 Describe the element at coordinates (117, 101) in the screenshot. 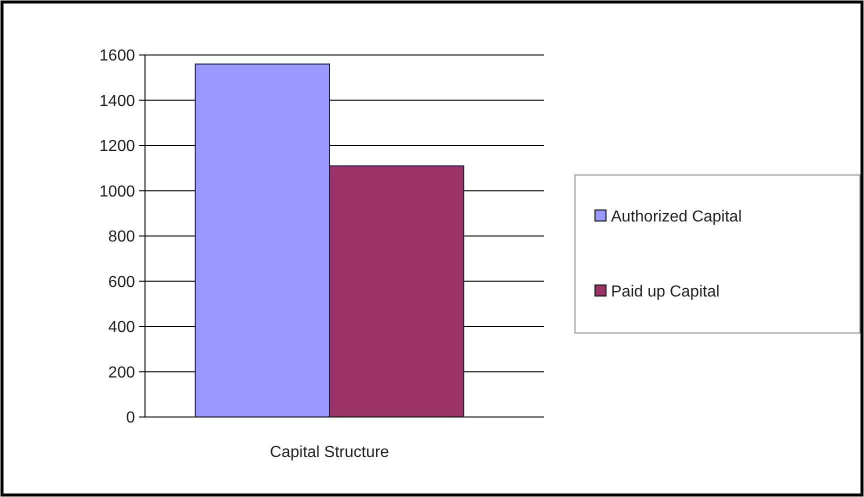

I see `y-tick-label: 1400` at that location.